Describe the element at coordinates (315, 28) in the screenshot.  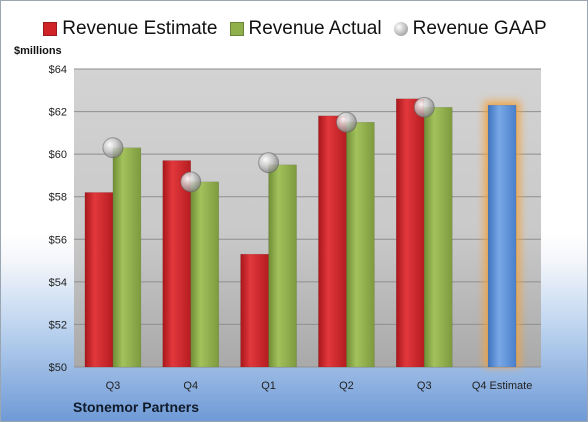
I see `legend-label-actual: Revenue Actual` at that location.